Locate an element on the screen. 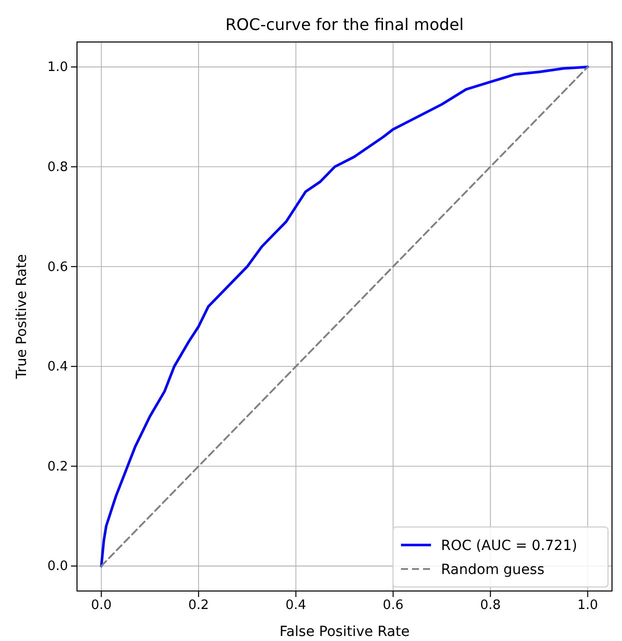 The height and width of the screenshot is (641, 622). x-tick-label: 0.4 is located at coordinates (296, 606).